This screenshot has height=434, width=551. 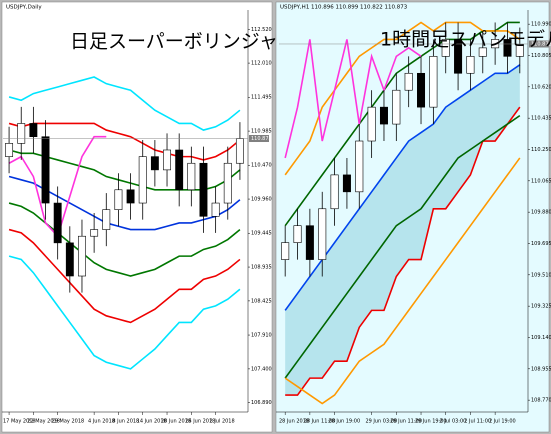 What do you see at coordinates (261, 30) in the screenshot?
I see `y-tick-label: 112.520` at bounding box center [261, 30].